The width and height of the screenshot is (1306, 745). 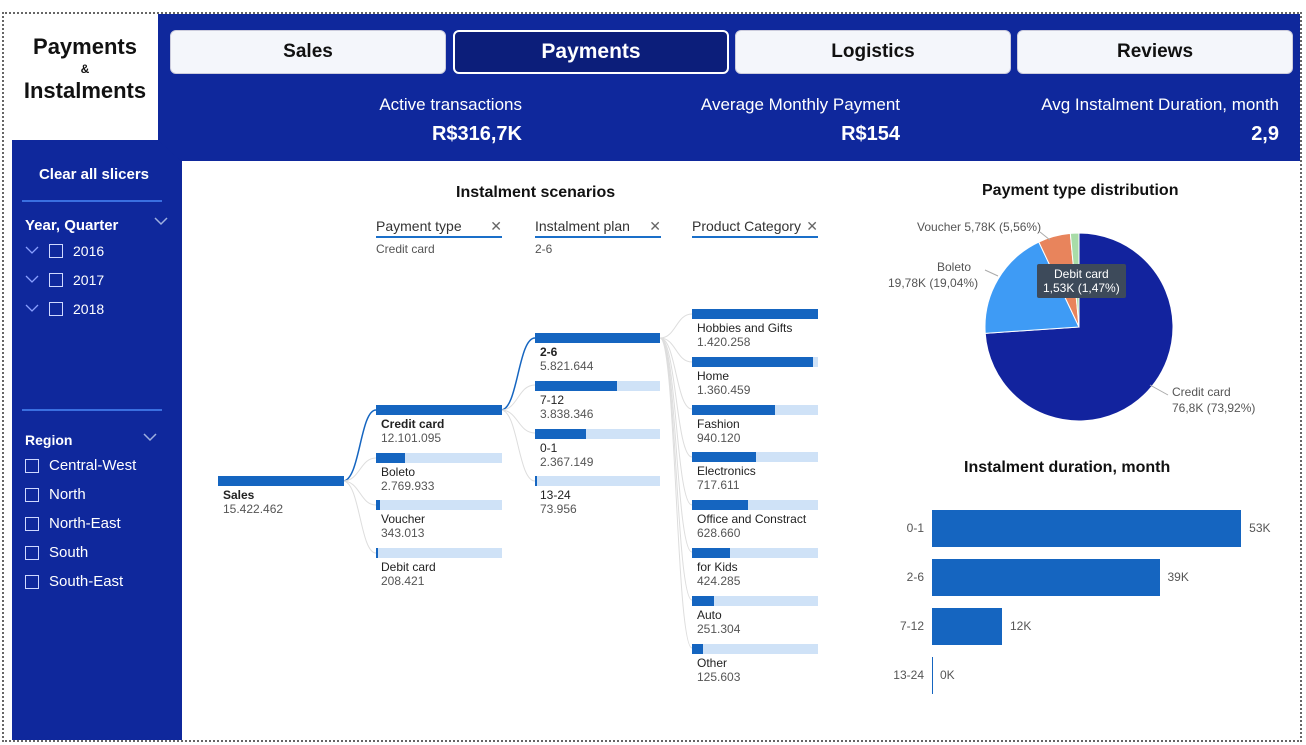 I want to click on region-south-item: South, so click(x=56, y=552).